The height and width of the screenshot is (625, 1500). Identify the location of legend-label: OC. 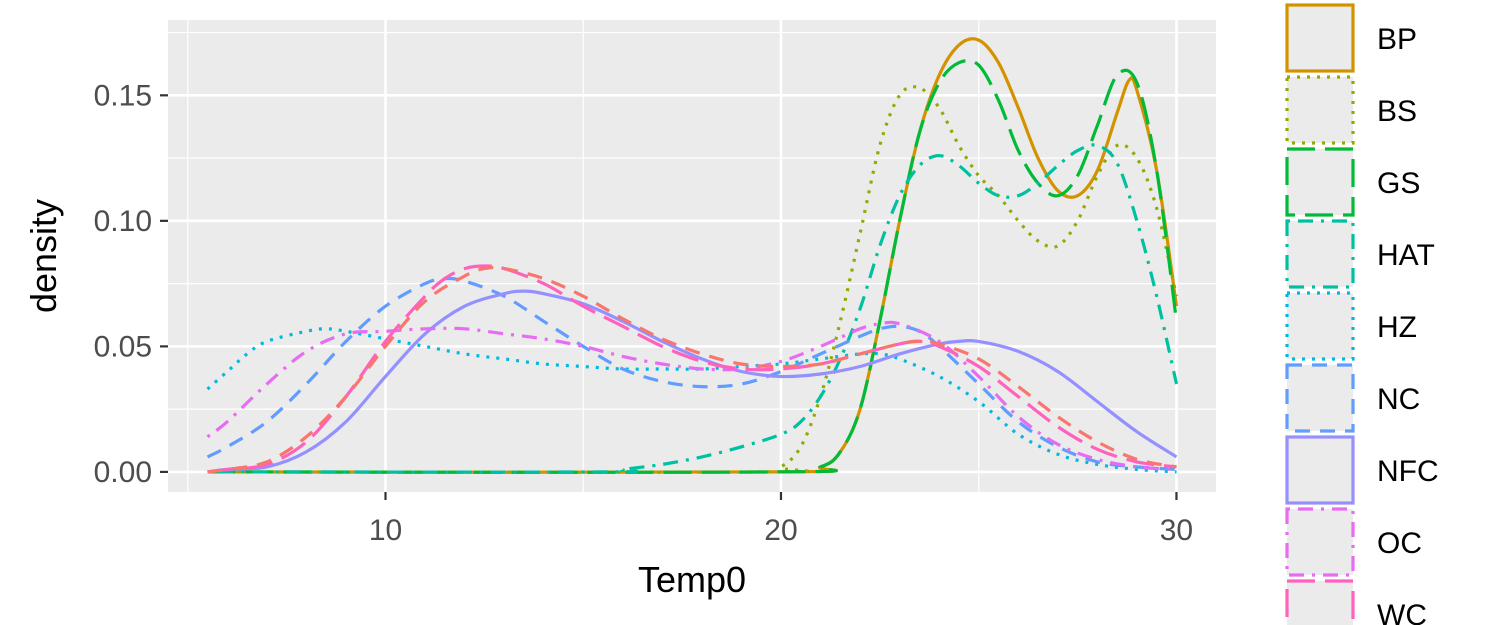
(1399, 543).